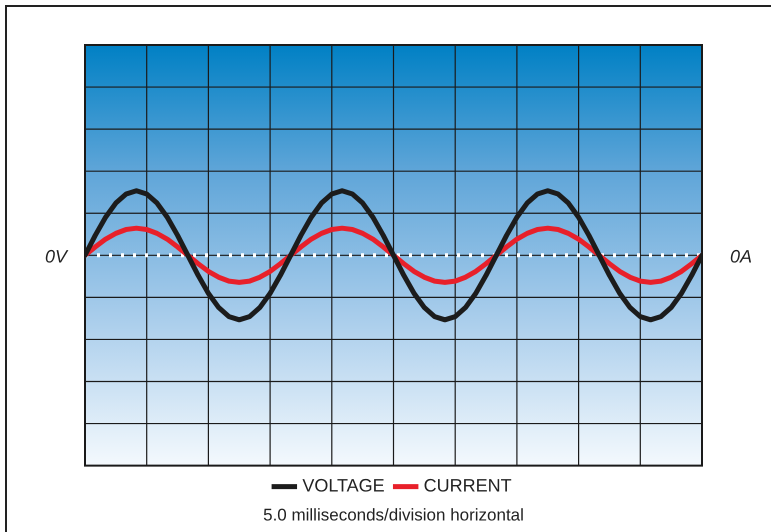 The image size is (771, 532). What do you see at coordinates (468, 486) in the screenshot?
I see `legend-label: CURRENT` at bounding box center [468, 486].